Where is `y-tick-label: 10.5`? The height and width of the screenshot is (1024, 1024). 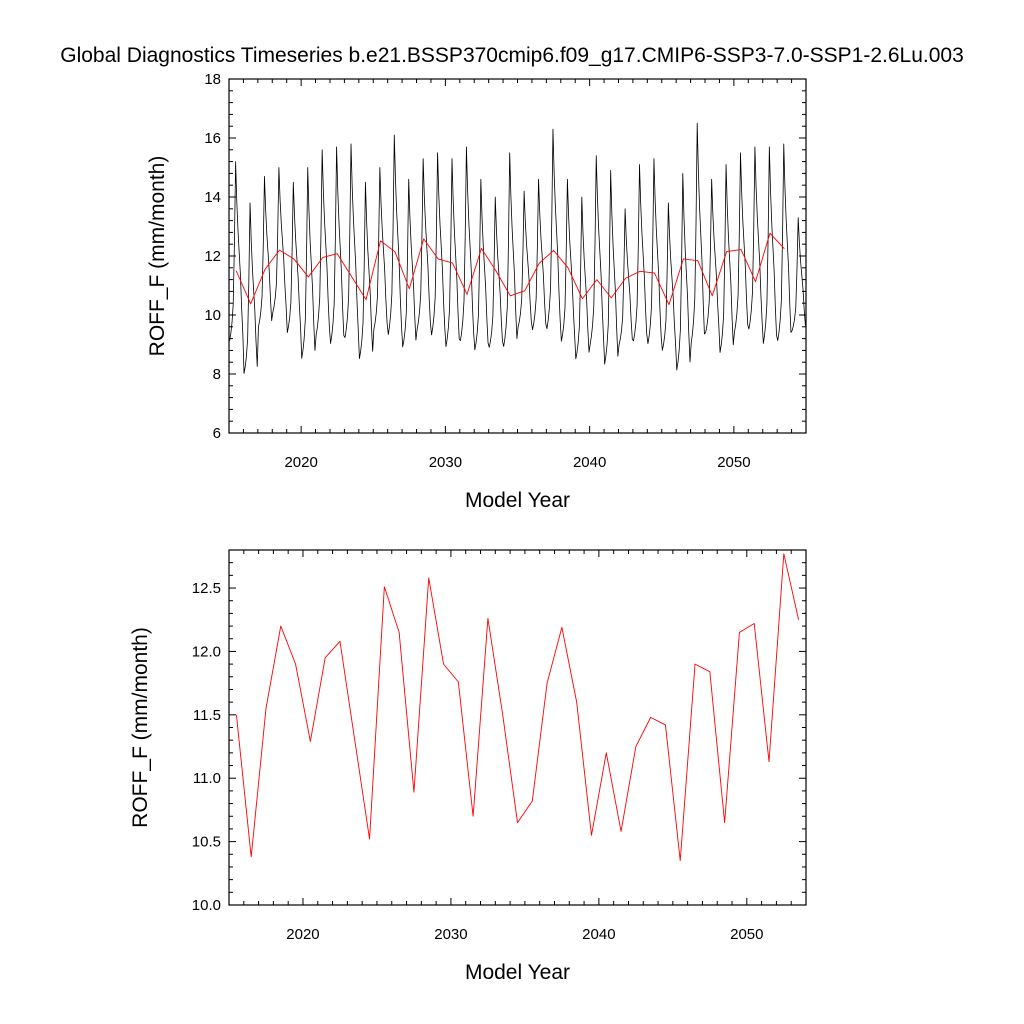 y-tick-label: 10.5 is located at coordinates (206, 842).